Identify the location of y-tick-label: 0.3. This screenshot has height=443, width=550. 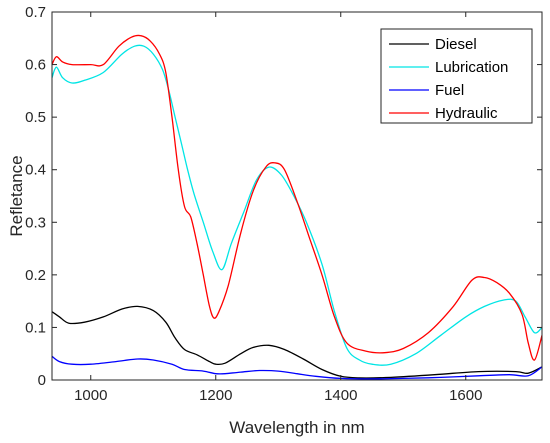
(35, 222).